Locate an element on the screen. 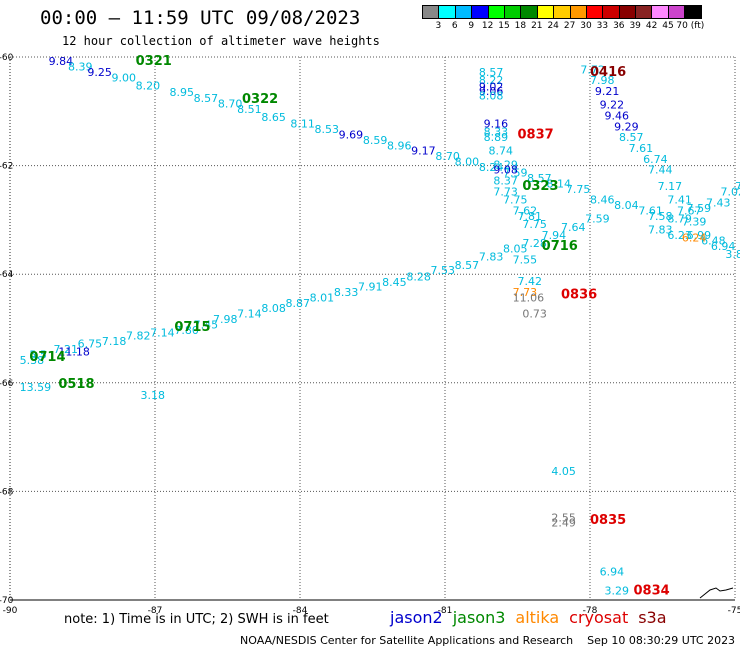 The width and height of the screenshot is (740, 650). swh-label: 7.80 is located at coordinates (186, 330).